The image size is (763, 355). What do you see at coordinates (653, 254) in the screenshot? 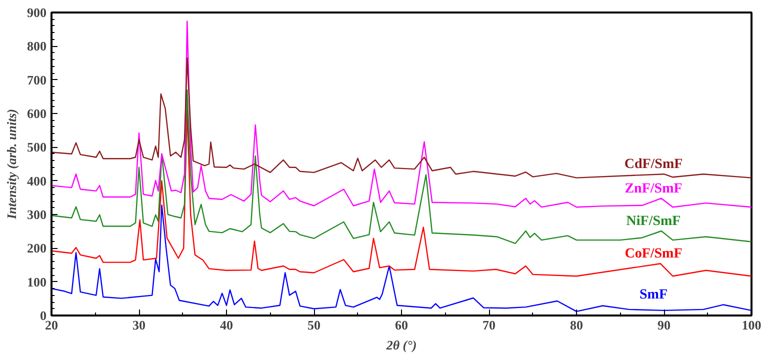
I see `series-label: CoF/SmF` at bounding box center [653, 254].